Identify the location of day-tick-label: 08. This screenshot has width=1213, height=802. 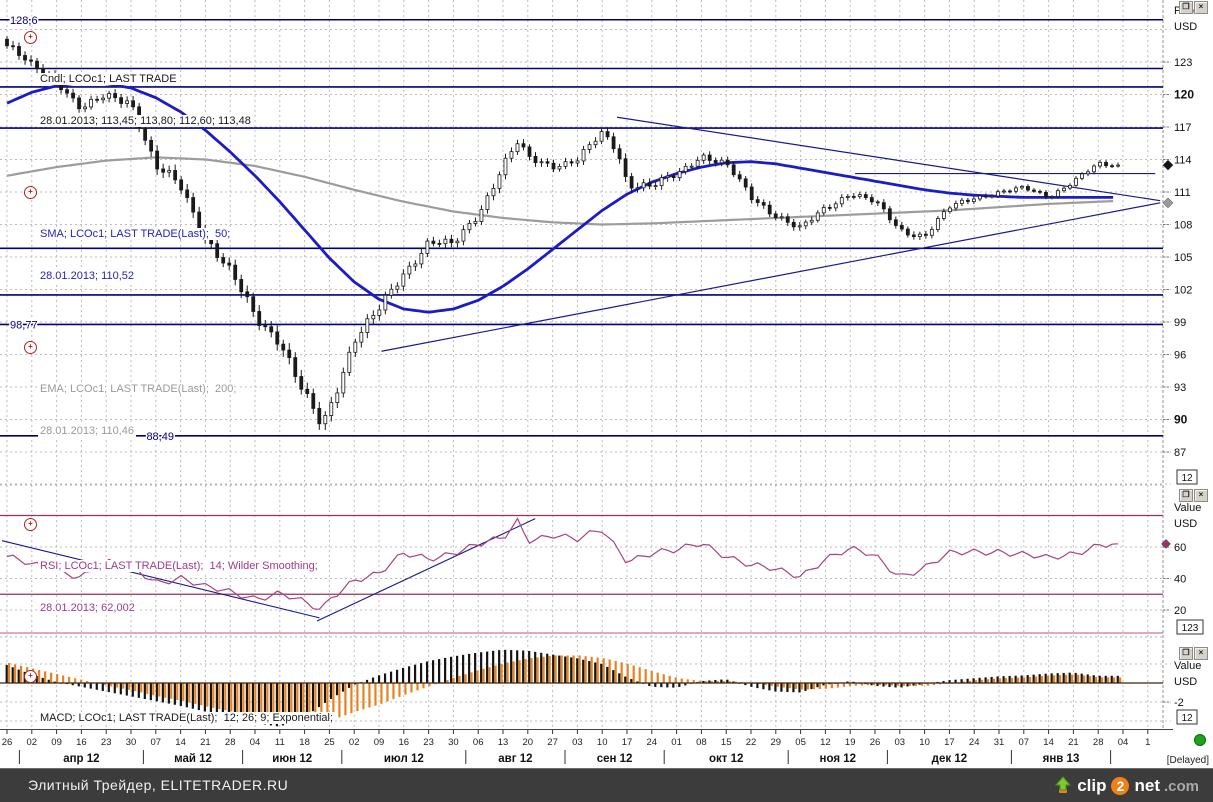
(701, 742).